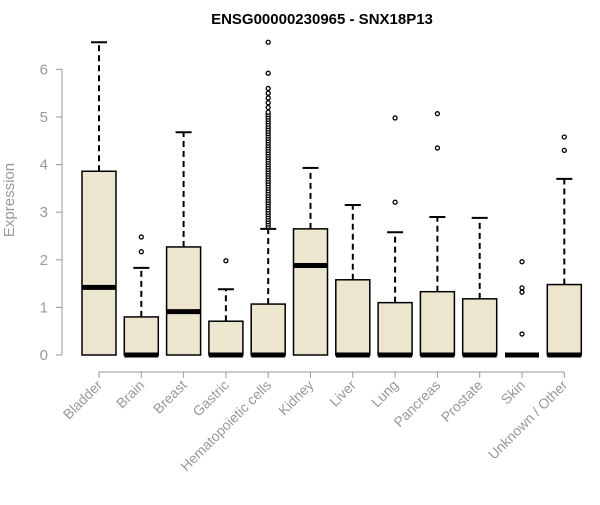  I want to click on box-gastric, so click(226, 308).